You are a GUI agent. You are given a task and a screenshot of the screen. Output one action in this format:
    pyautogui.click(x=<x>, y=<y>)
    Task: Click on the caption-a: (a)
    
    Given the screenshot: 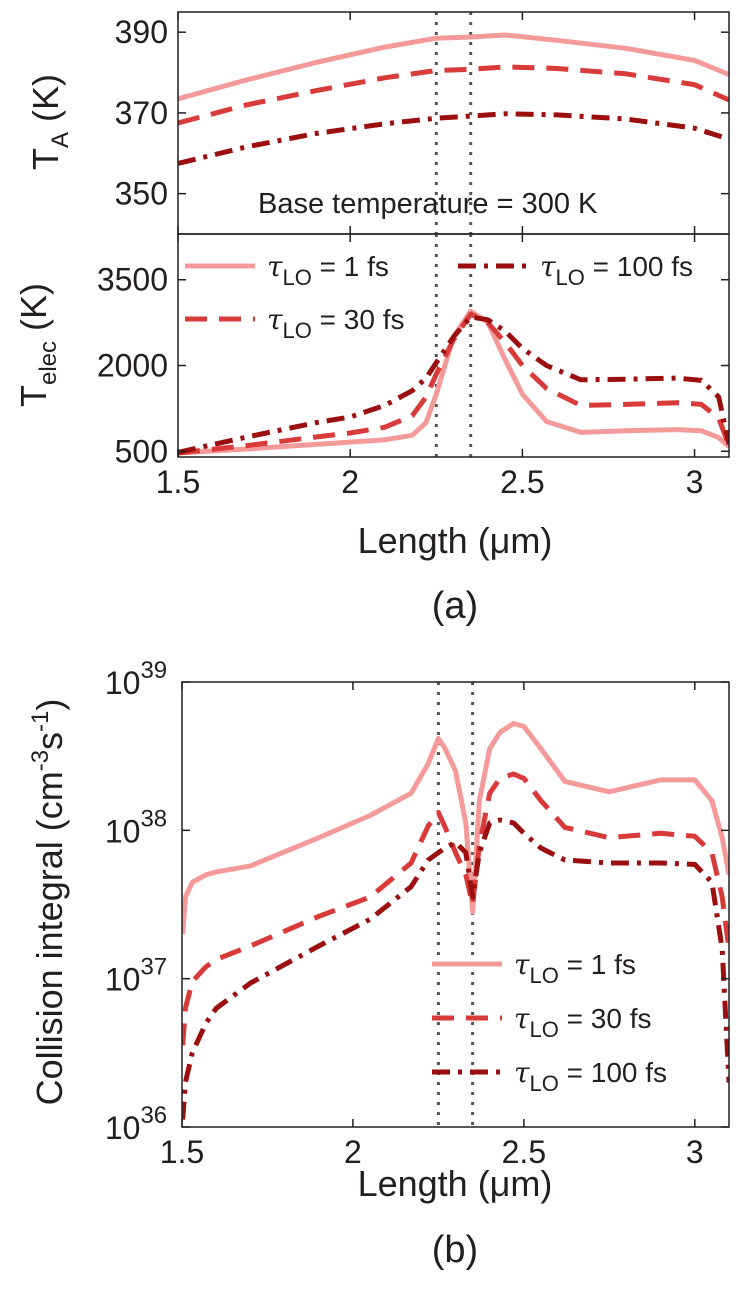 What is the action you would take?
    pyautogui.click(x=455, y=606)
    